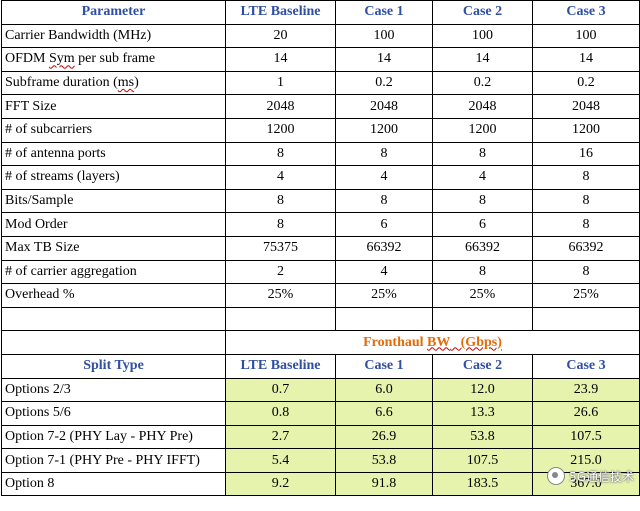  Describe the element at coordinates (482, 413) in the screenshot. I see `split-value: 13.3` at that location.